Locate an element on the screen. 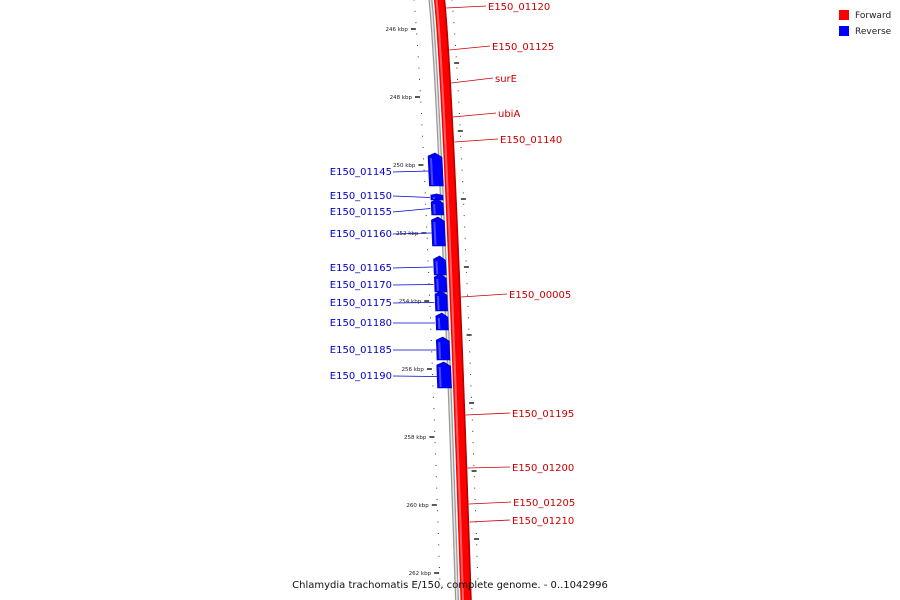 The height and width of the screenshot is (600, 900). forward-gene-label: E150_01210 is located at coordinates (543, 521).